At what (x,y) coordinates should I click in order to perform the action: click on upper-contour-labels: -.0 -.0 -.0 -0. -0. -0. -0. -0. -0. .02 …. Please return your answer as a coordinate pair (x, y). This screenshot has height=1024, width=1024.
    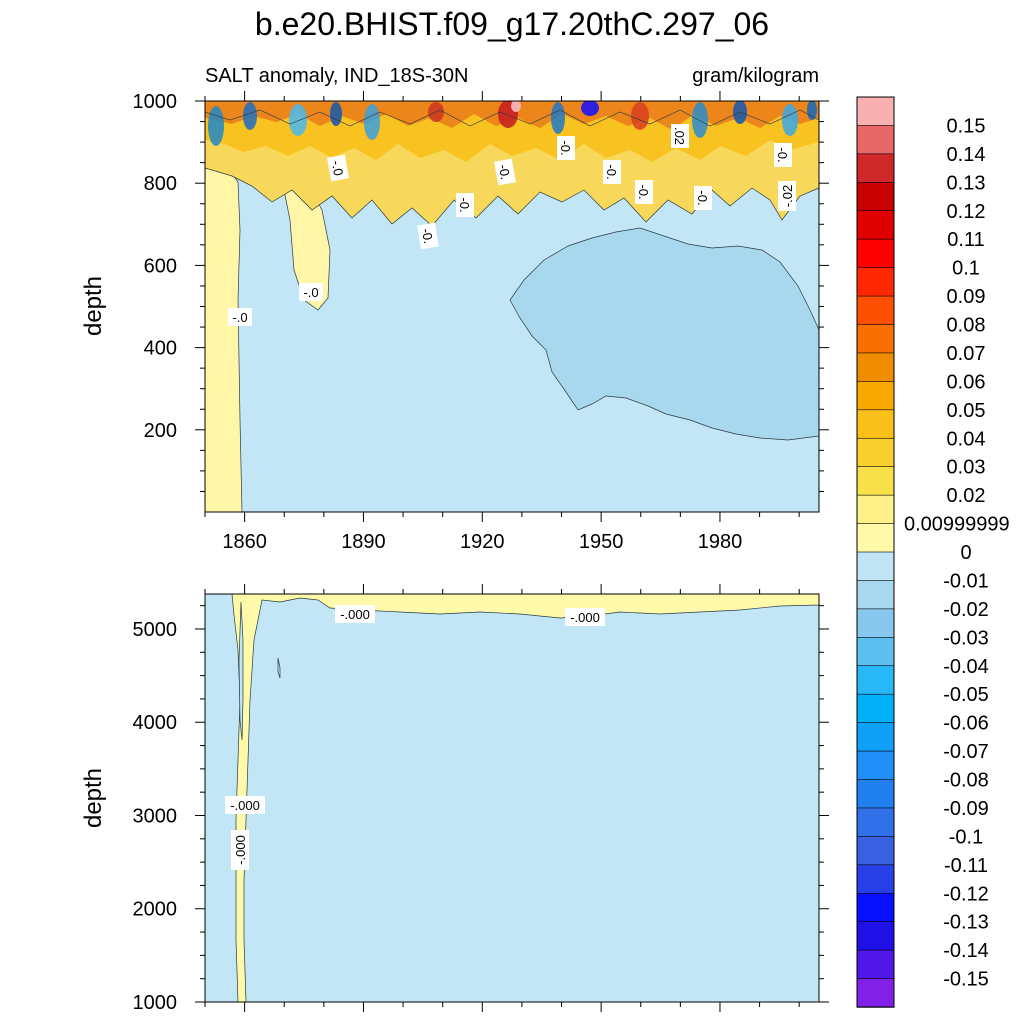
    Looking at the image, I should click on (512, 225).